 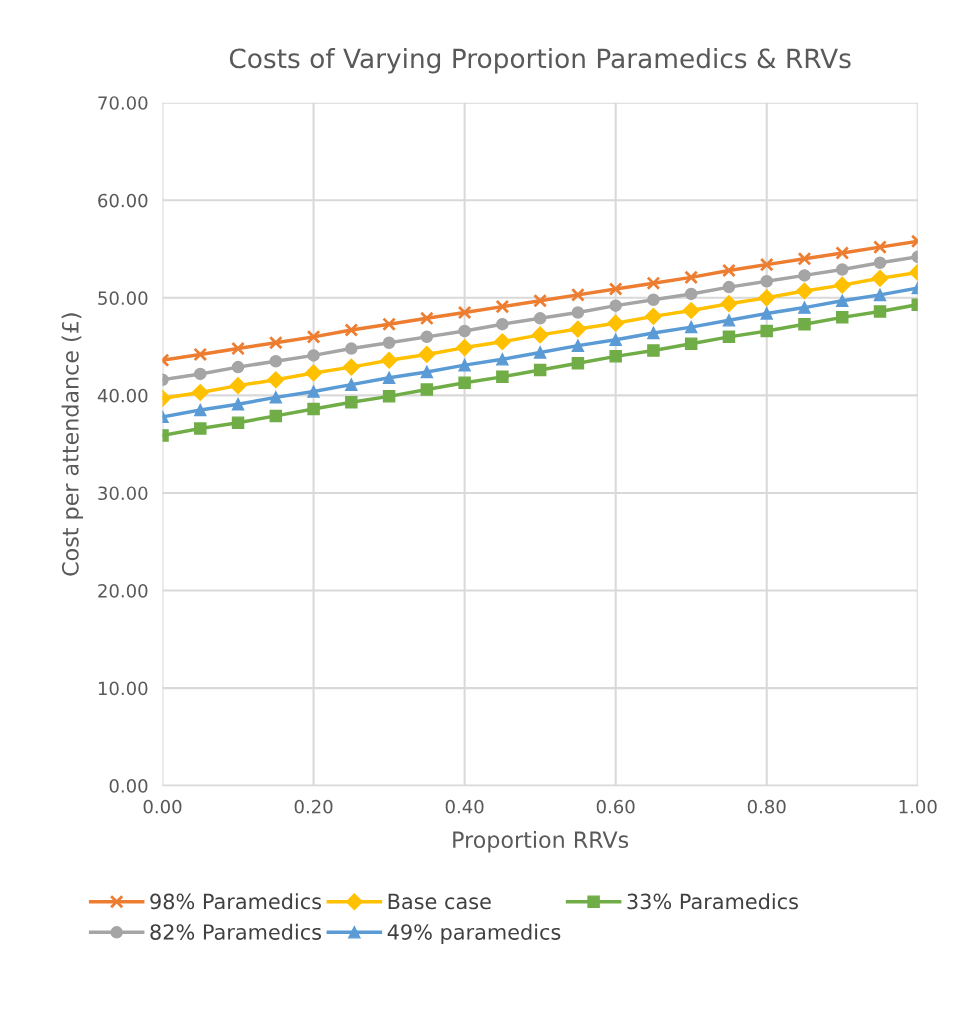 I want to click on y-tick-label: 30.00, so click(x=123, y=493).